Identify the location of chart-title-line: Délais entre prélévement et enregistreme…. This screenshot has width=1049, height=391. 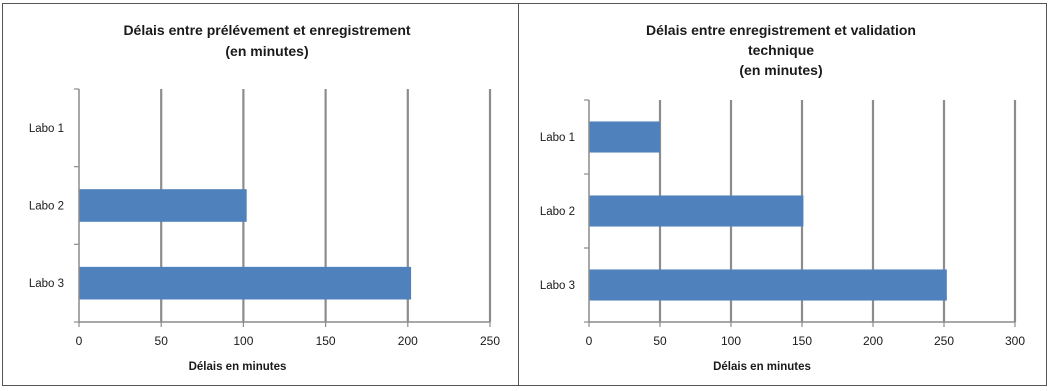
(266, 30).